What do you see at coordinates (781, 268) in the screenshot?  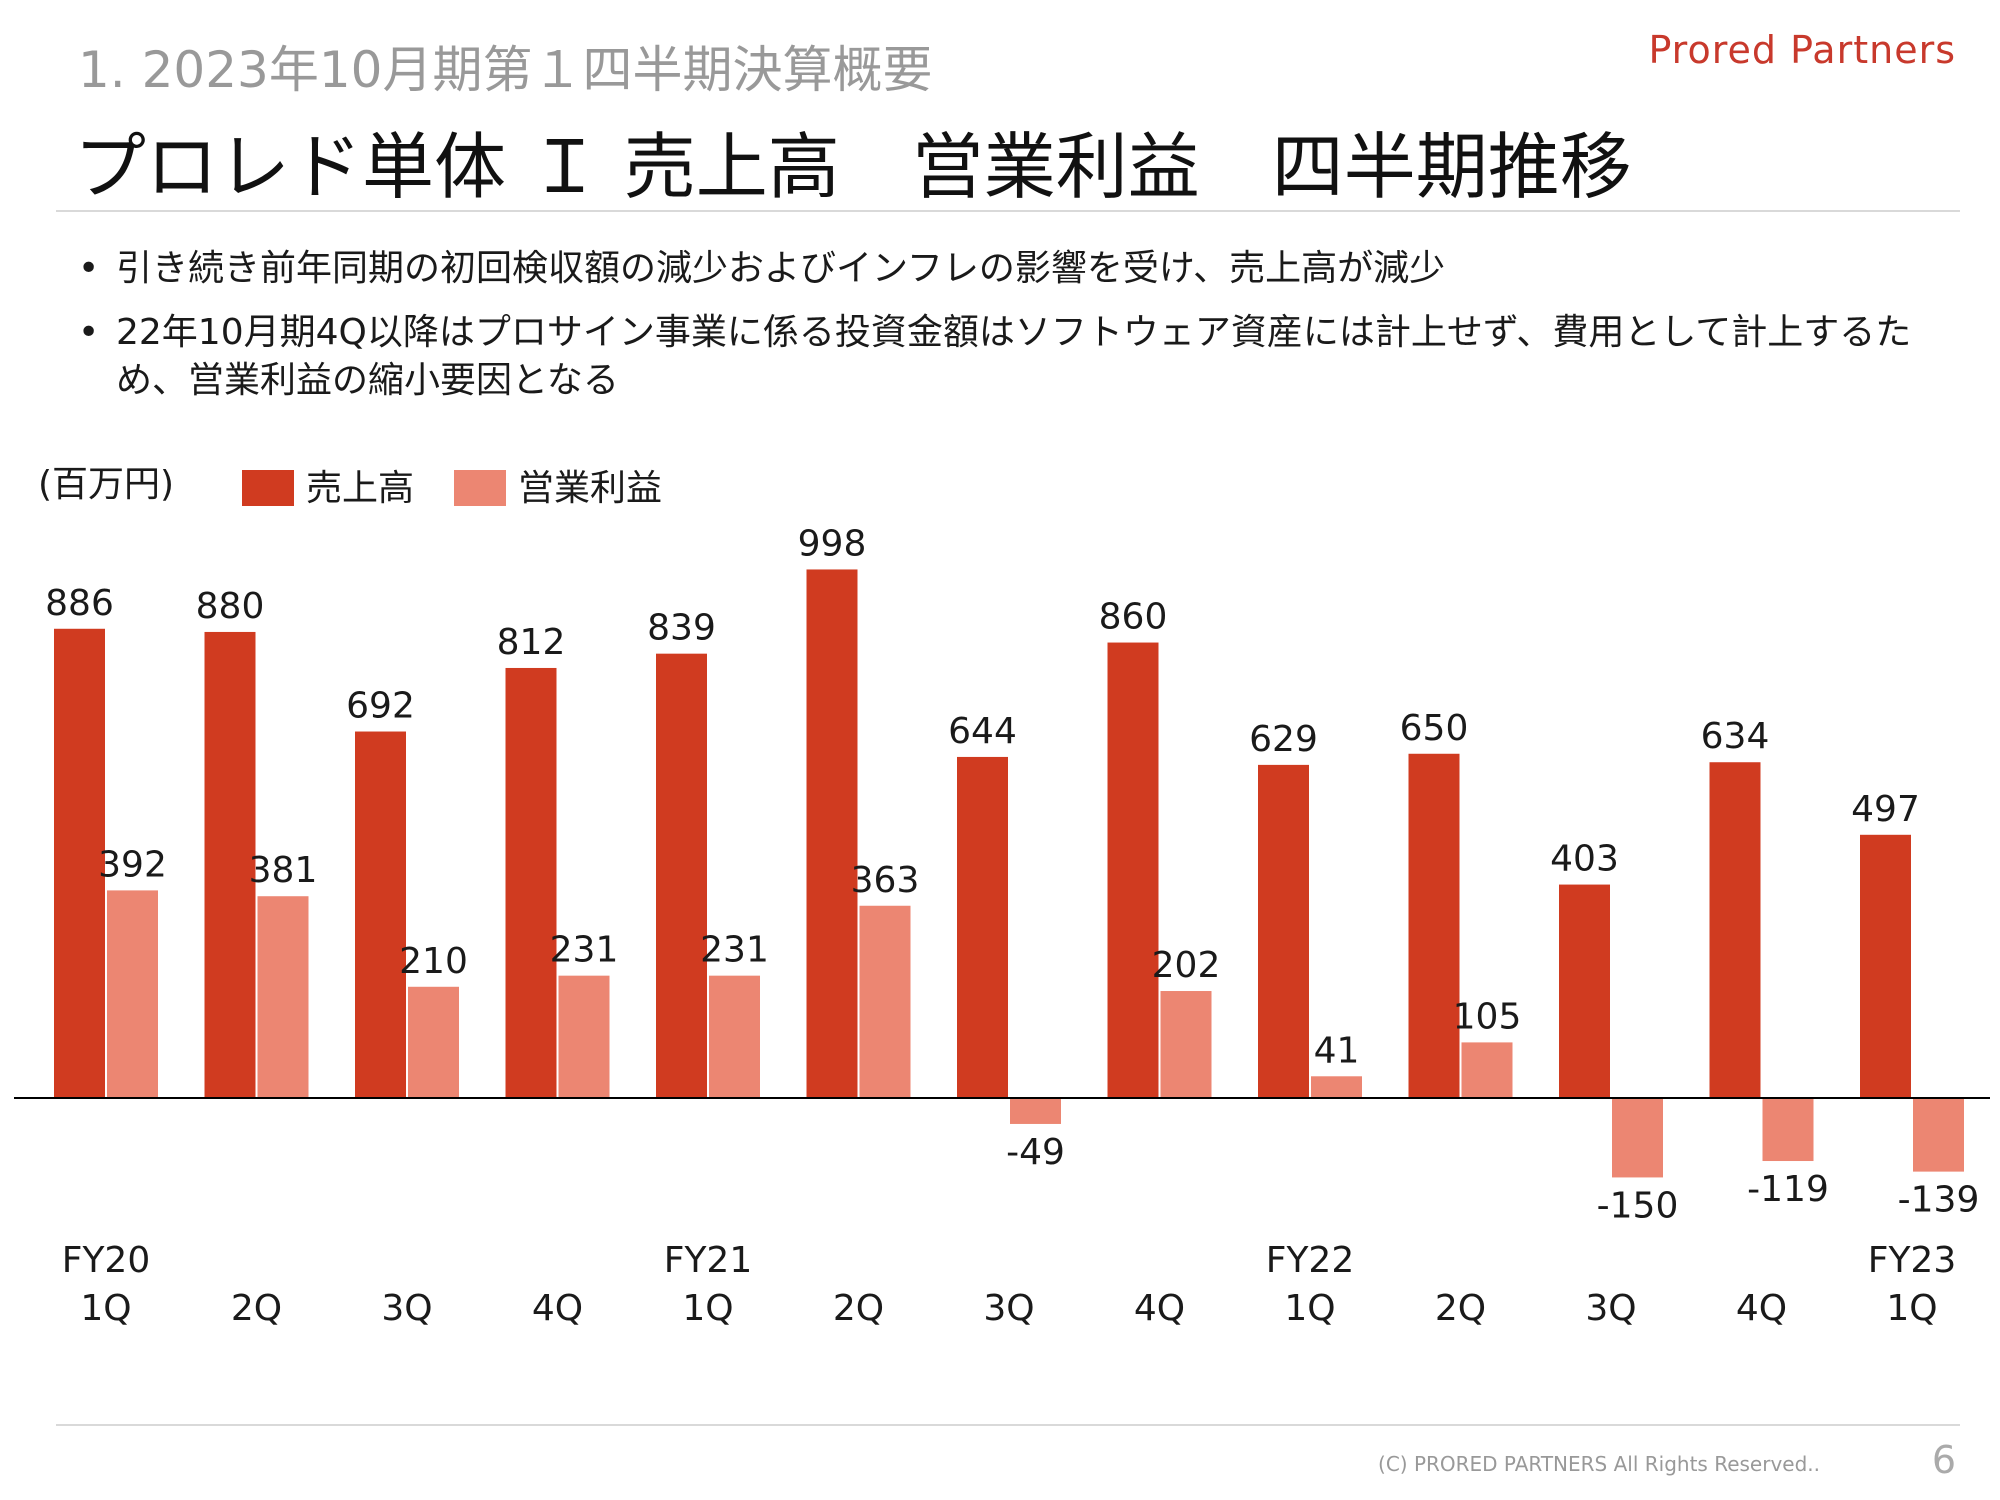 I see `bullet-text: 引き続き前年同期の初回検収額の減少およびインフレの影響を受け、売上高が減少` at bounding box center [781, 268].